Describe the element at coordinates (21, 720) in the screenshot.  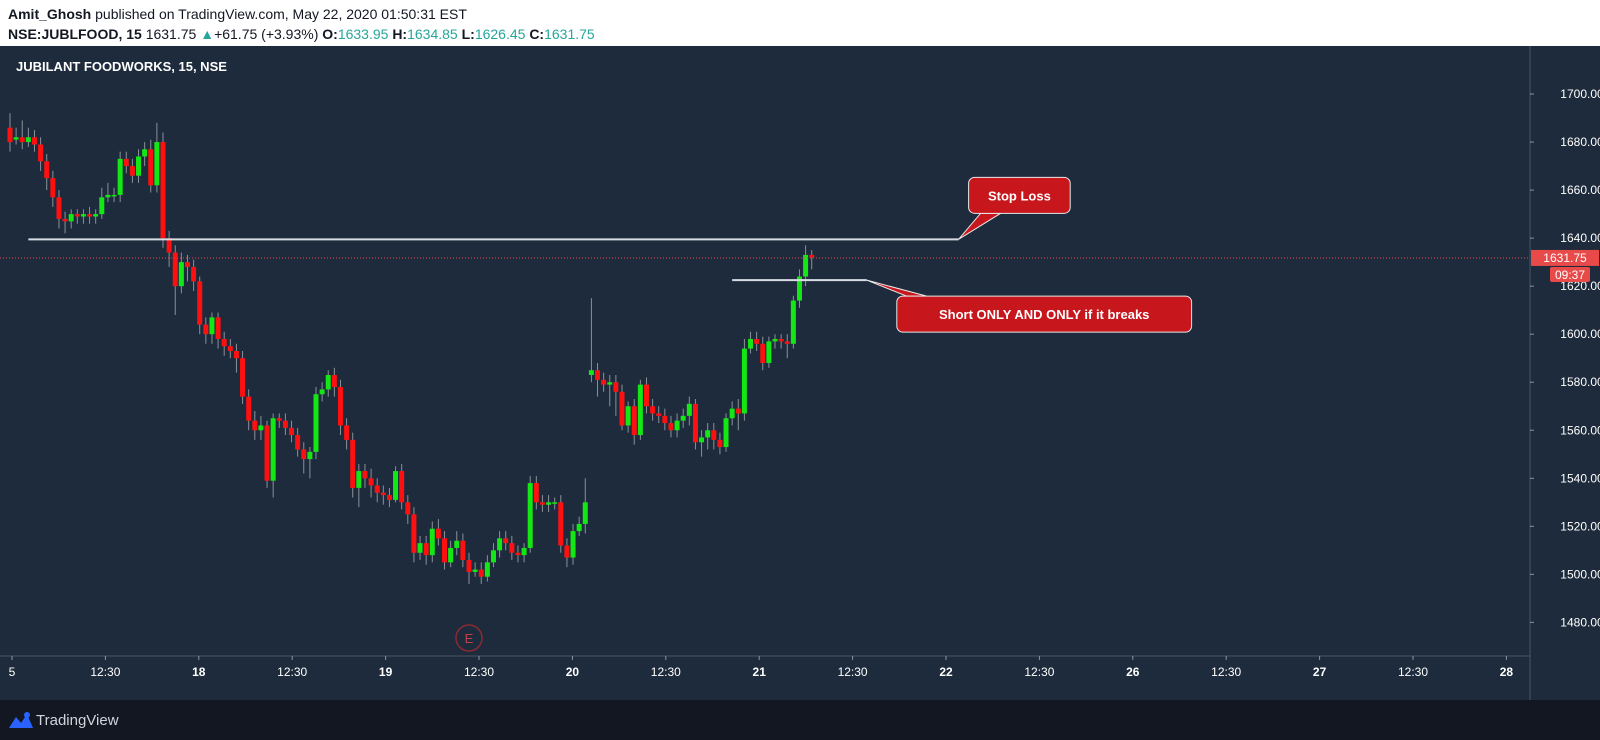
I see `tradingview-logo-icon` at that location.